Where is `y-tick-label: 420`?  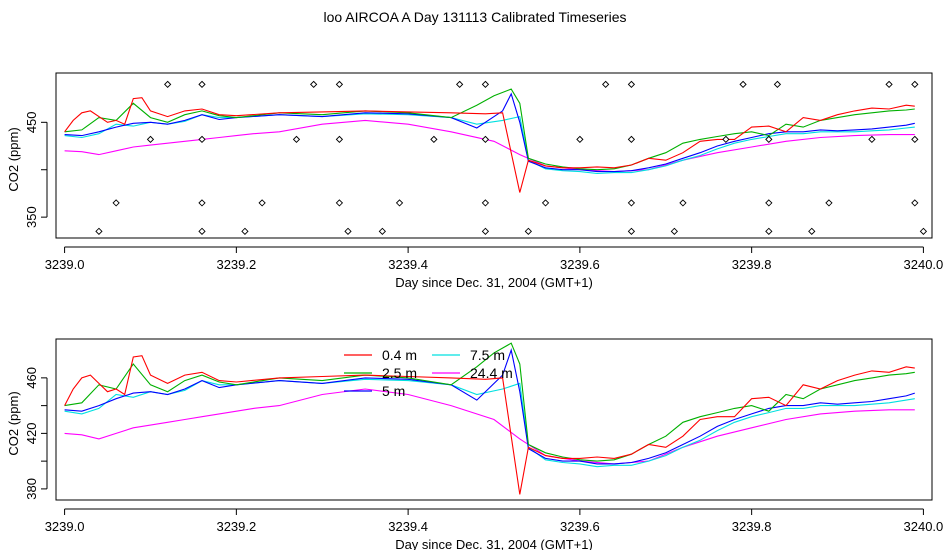
y-tick-label: 420 is located at coordinates (31, 434).